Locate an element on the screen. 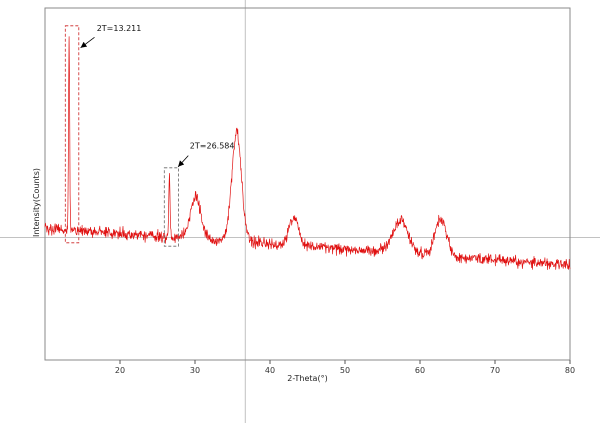 Image resolution: width=600 pixels, height=423 pixels. x-axis-label: 2-Theta(°) is located at coordinates (307, 378).